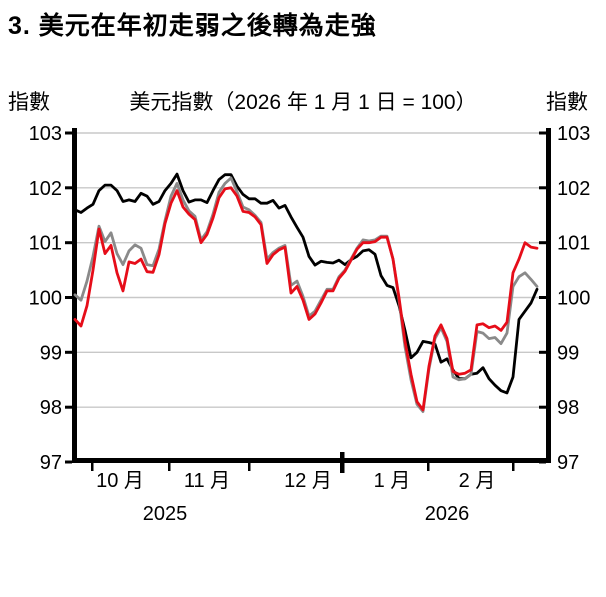 The width and height of the screenshot is (606, 597). What do you see at coordinates (192, 26) in the screenshot?
I see `chart-title: 3. 美元在年初走弱之後轉為走強` at bounding box center [192, 26].